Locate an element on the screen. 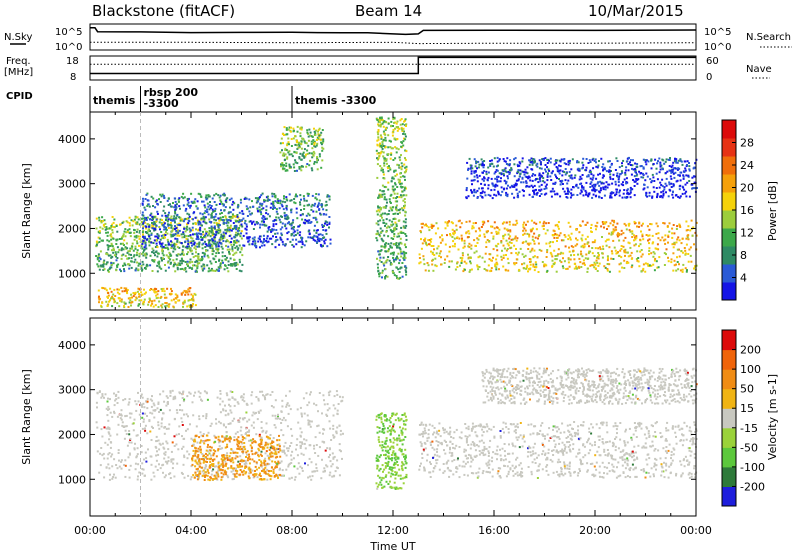 The width and height of the screenshot is (800, 558). colorbar-swatch is located at coordinates (729, 201).